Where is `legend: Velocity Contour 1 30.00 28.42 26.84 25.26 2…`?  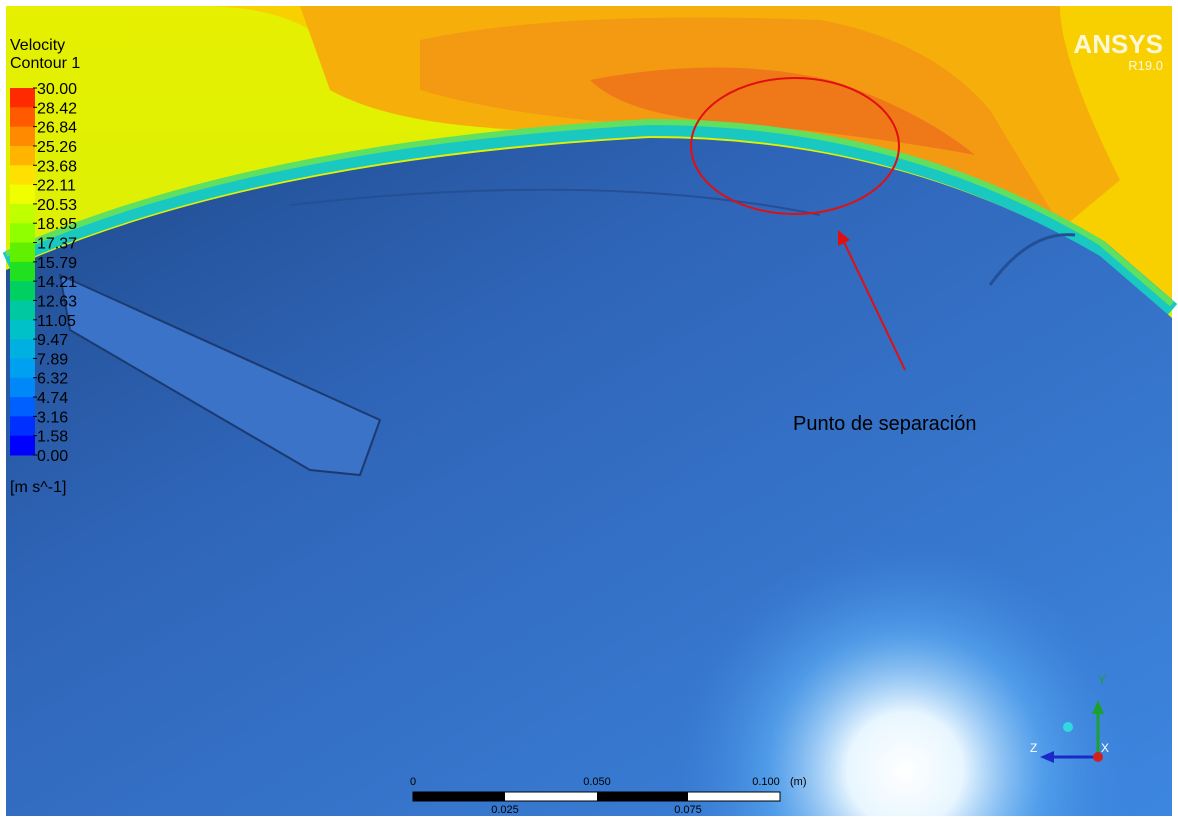 legend: Velocity Contour 1 30.00 28.42 26.84 25.26 2… is located at coordinates (45, 251).